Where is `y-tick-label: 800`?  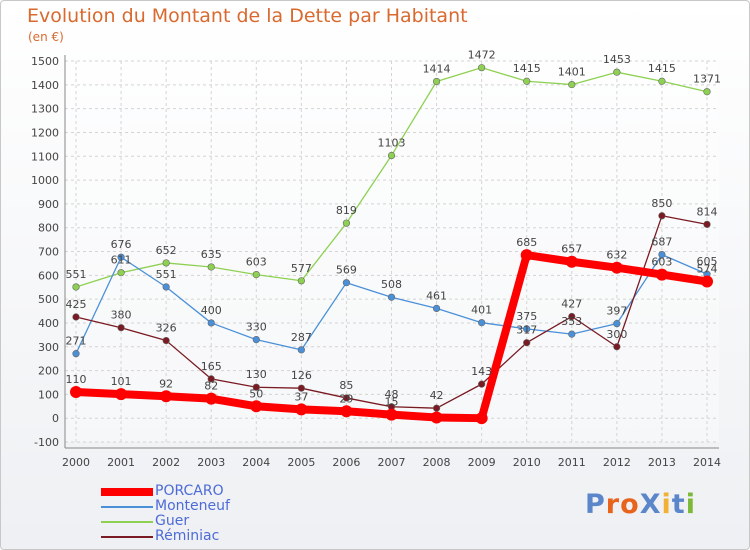 y-tick-label: 800 is located at coordinates (48, 228).